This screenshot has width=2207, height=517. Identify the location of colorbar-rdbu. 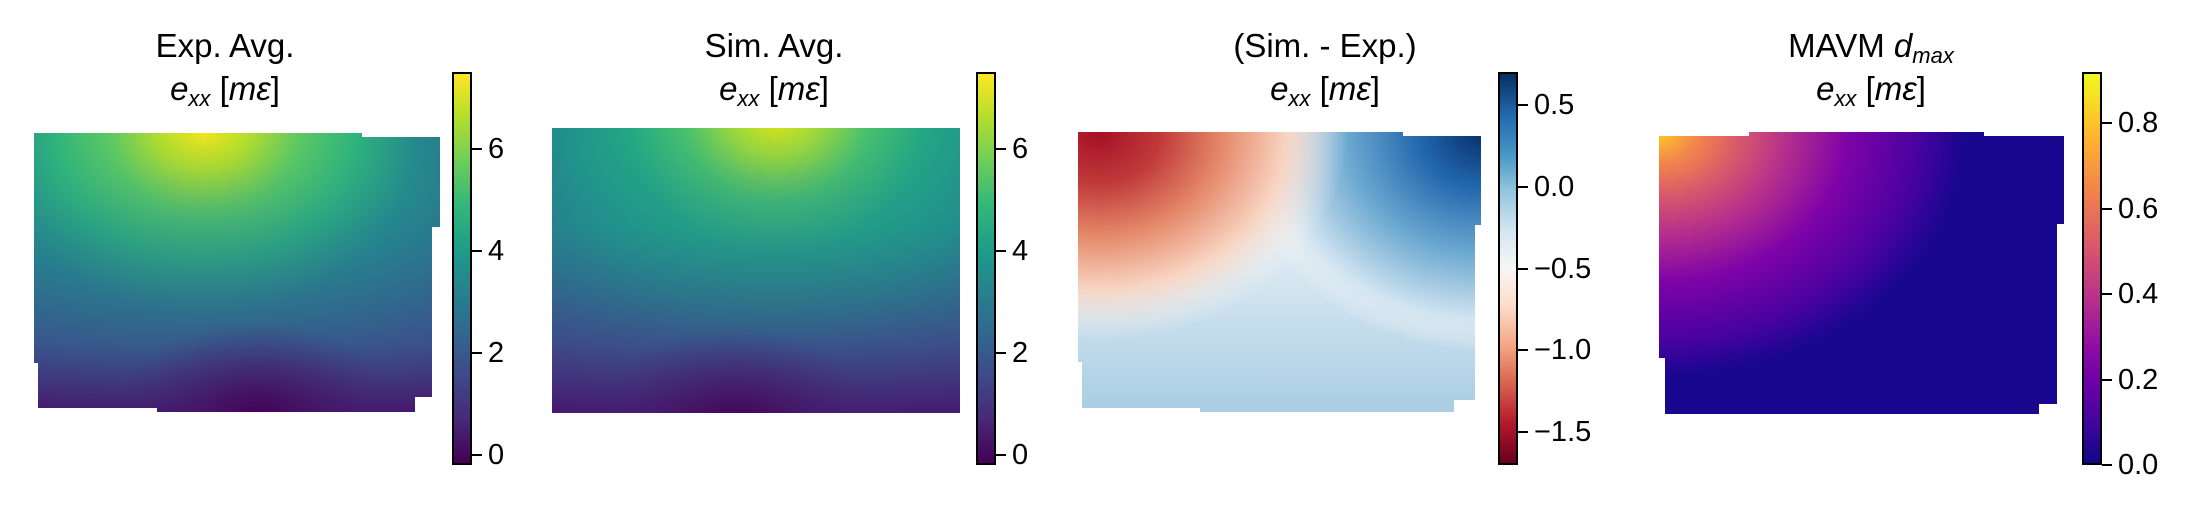
(1508, 268).